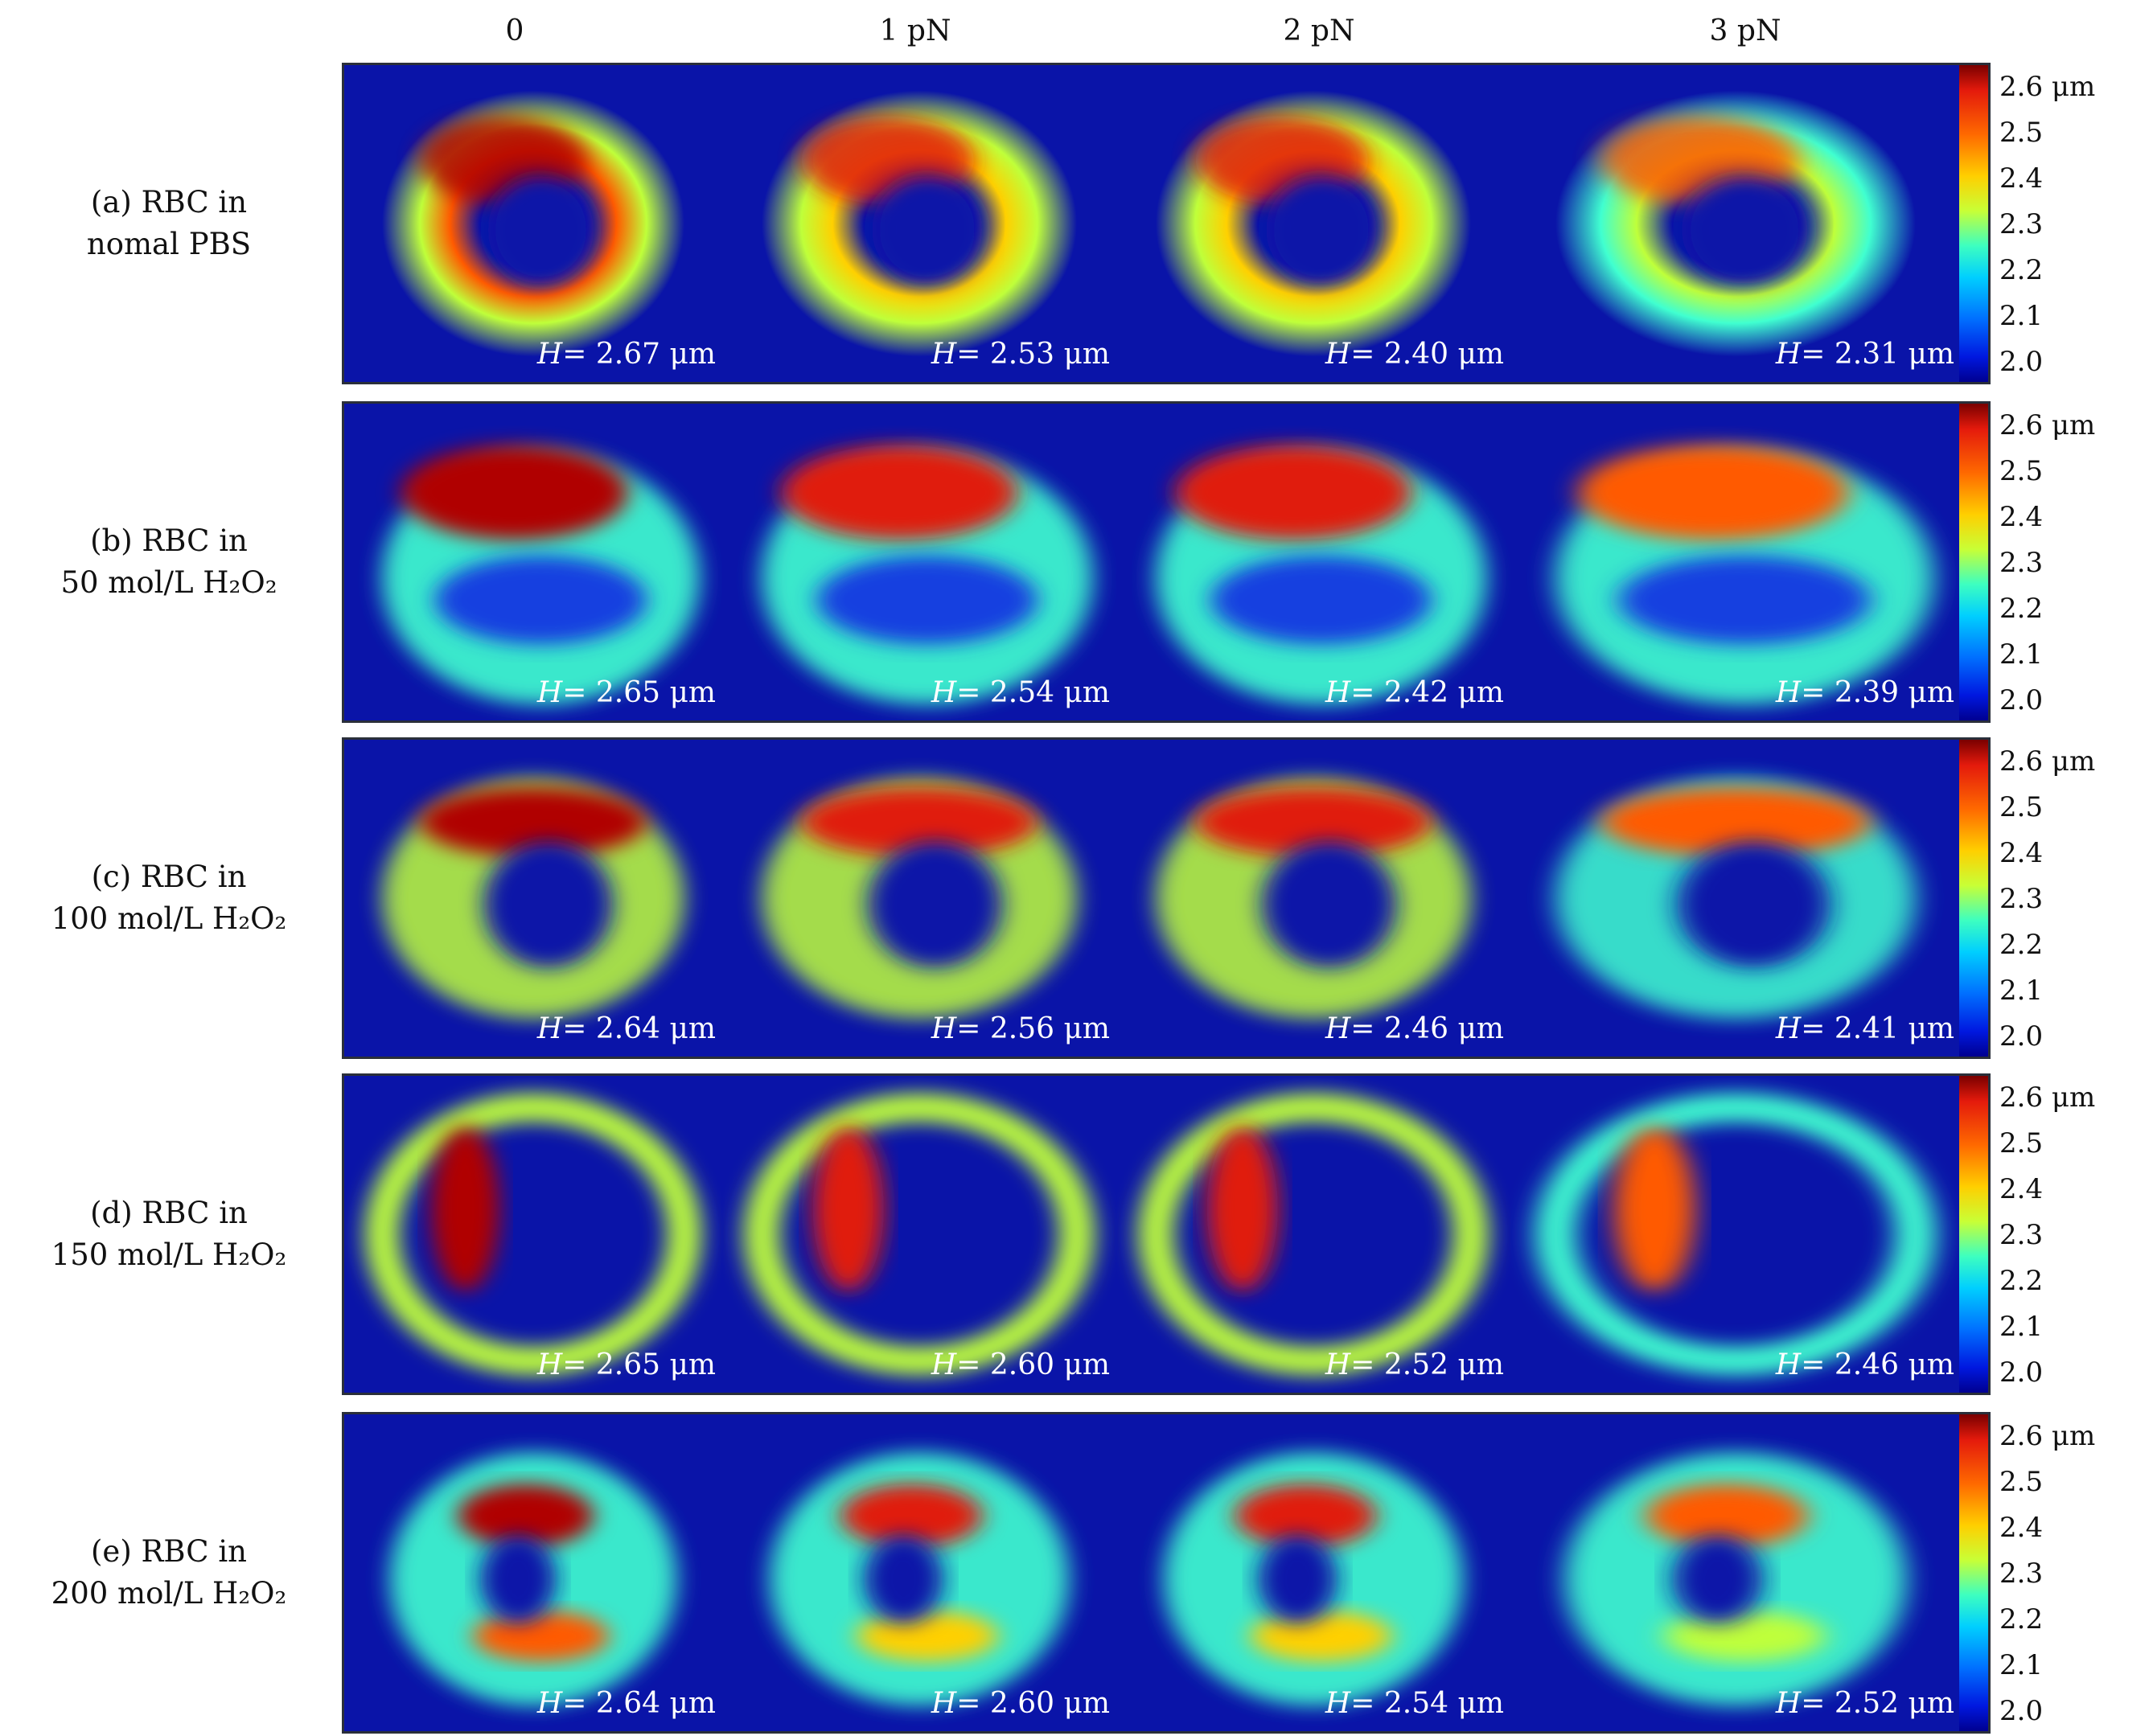 Image resolution: width=2153 pixels, height=1736 pixels. What do you see at coordinates (1021, 1028) in the screenshot?
I see `height-value: H= 2.56 μm` at bounding box center [1021, 1028].